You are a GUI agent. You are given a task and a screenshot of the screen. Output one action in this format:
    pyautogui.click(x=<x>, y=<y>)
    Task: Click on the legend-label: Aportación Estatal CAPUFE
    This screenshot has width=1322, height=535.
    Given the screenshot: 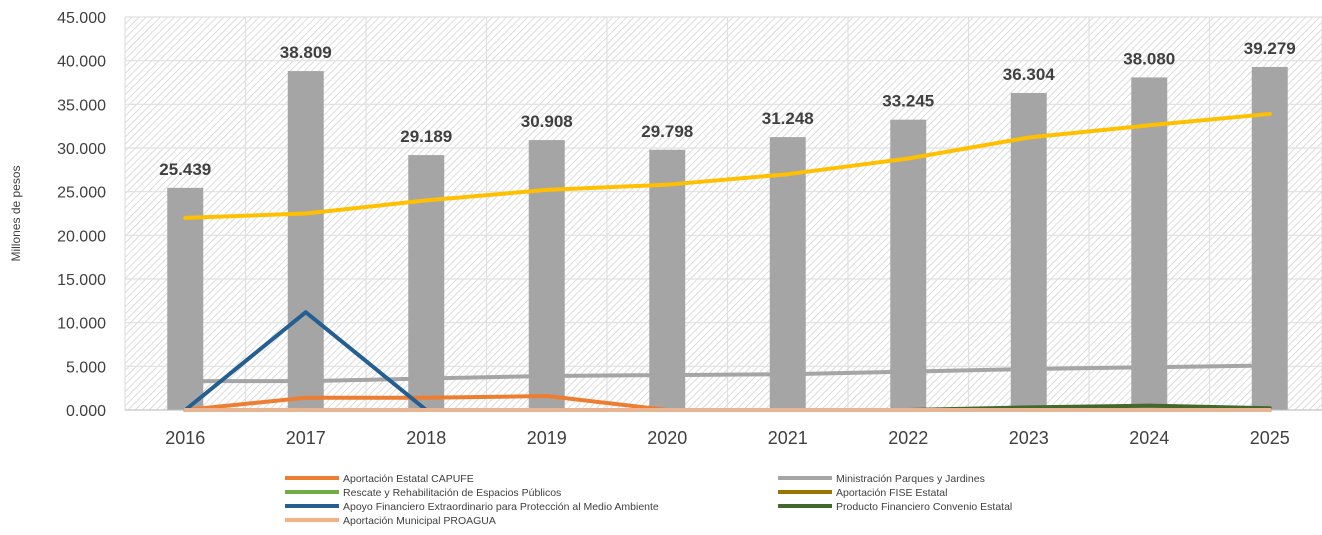 What is the action you would take?
    pyautogui.click(x=408, y=479)
    